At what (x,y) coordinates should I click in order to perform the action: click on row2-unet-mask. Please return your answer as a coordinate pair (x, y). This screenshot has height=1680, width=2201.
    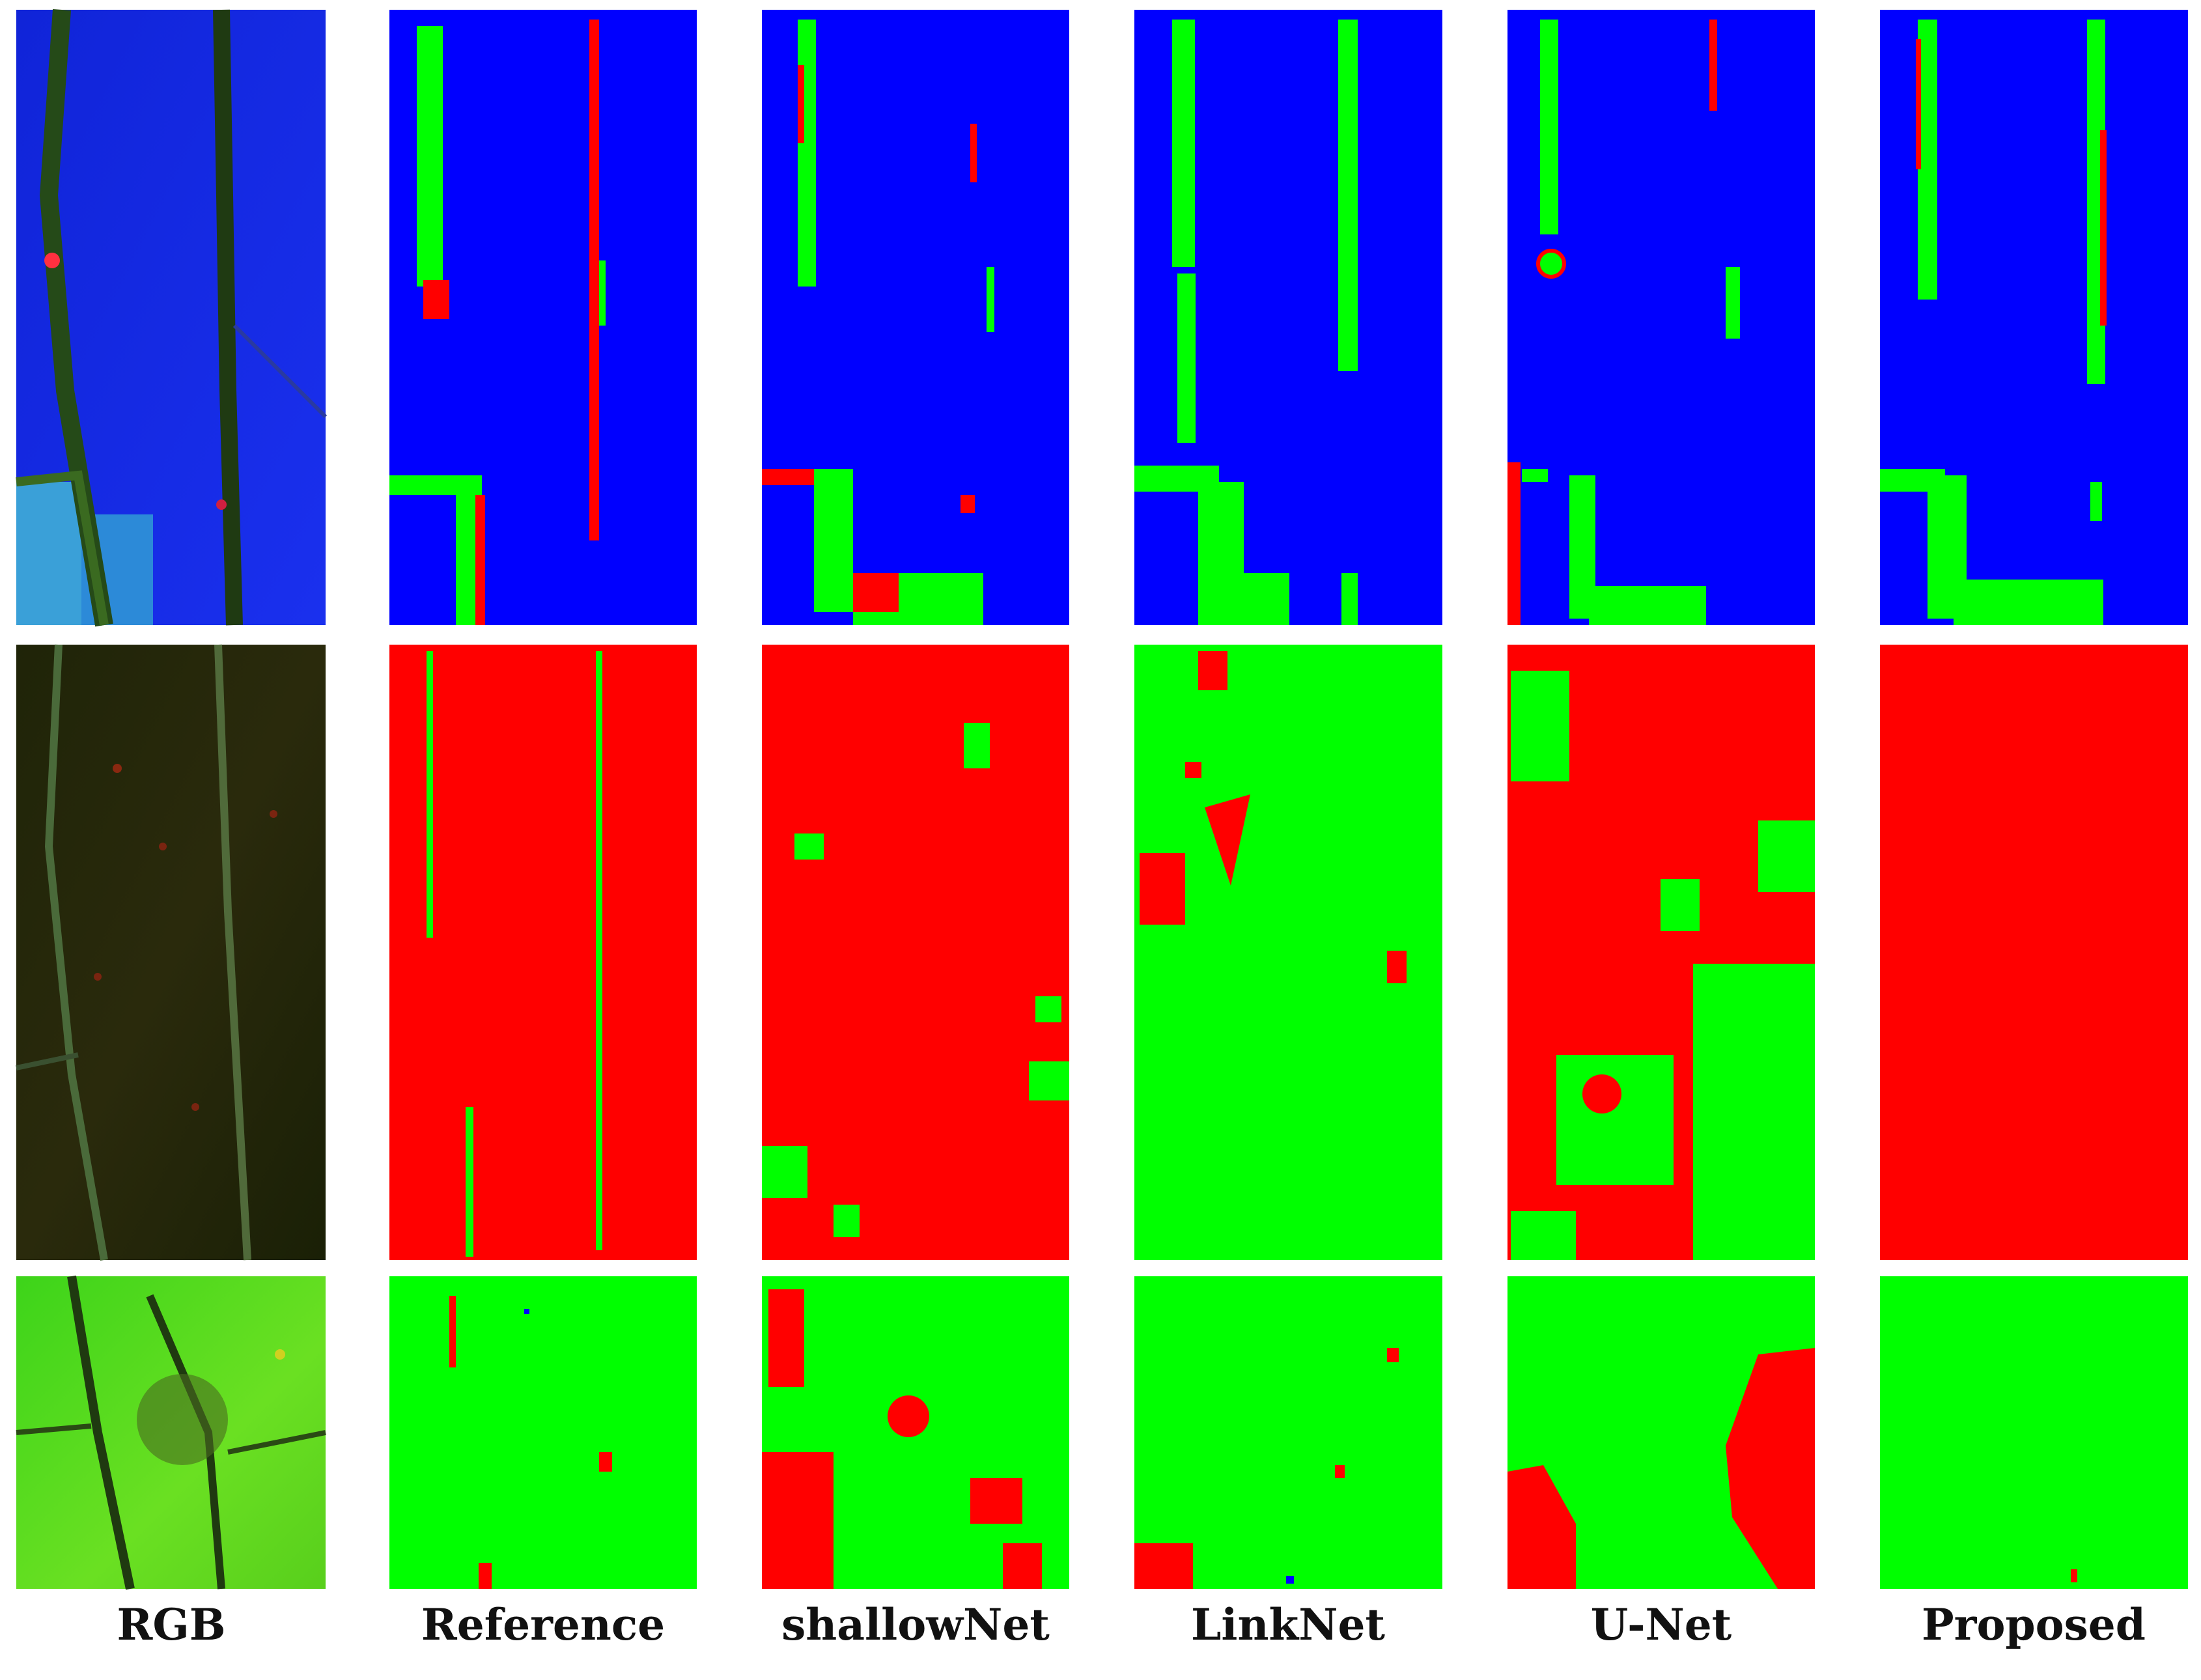
    Looking at the image, I should click on (1661, 953).